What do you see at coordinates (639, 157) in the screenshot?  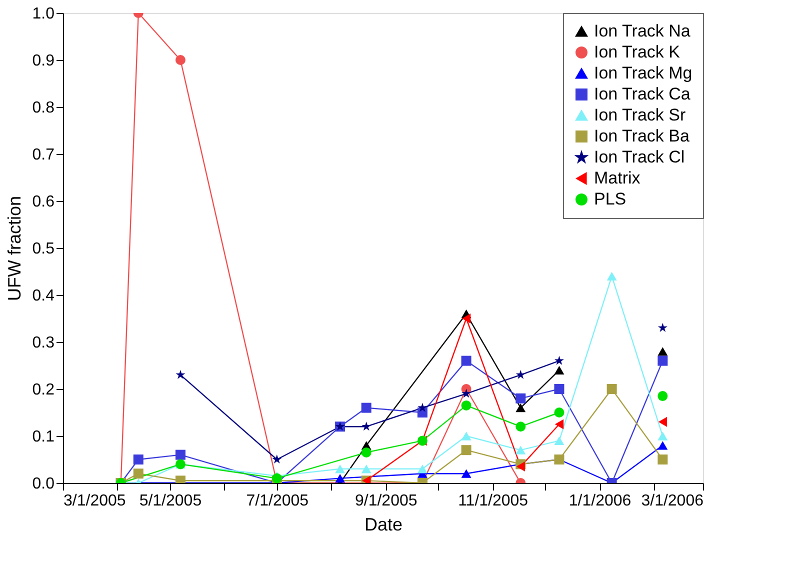 I see `legend-label: Ion Track Cl` at bounding box center [639, 157].